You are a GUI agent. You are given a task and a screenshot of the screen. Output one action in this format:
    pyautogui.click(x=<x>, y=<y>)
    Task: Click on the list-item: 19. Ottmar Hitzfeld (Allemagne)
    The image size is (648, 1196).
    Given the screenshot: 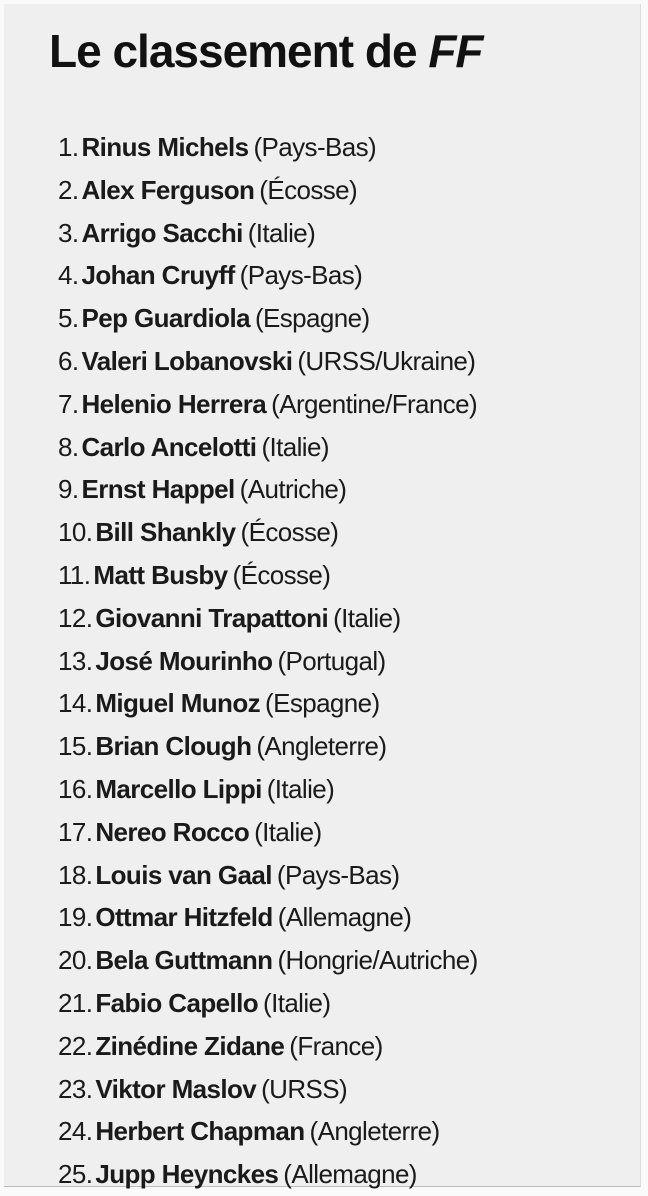 What is the action you would take?
    pyautogui.click(x=268, y=917)
    